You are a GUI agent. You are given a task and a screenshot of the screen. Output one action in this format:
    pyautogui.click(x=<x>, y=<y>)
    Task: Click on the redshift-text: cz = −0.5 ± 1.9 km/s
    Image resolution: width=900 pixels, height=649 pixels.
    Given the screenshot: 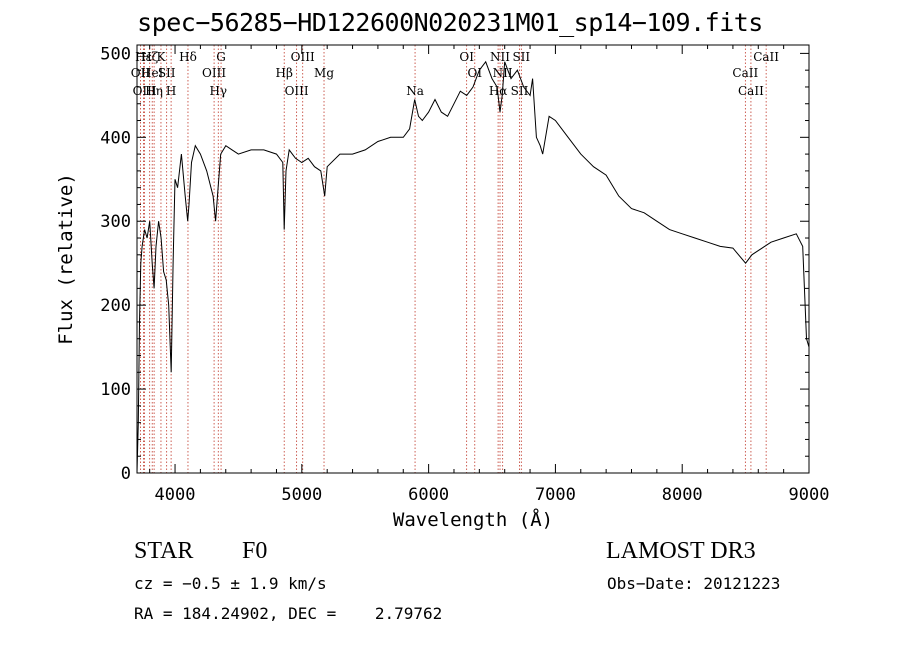 What is the action you would take?
    pyautogui.click(x=230, y=583)
    